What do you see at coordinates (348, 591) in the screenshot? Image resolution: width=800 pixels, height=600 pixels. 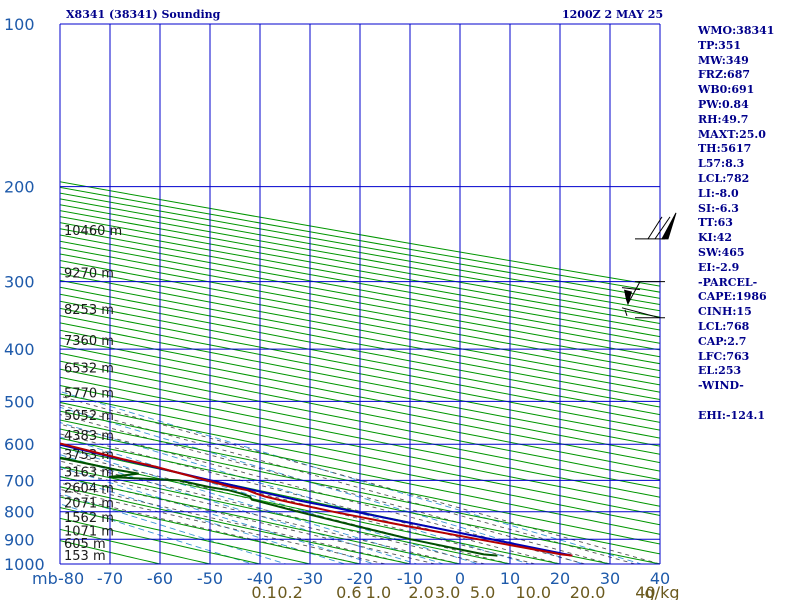 I see `mixing-ratio-label: 0.6` at bounding box center [348, 591].